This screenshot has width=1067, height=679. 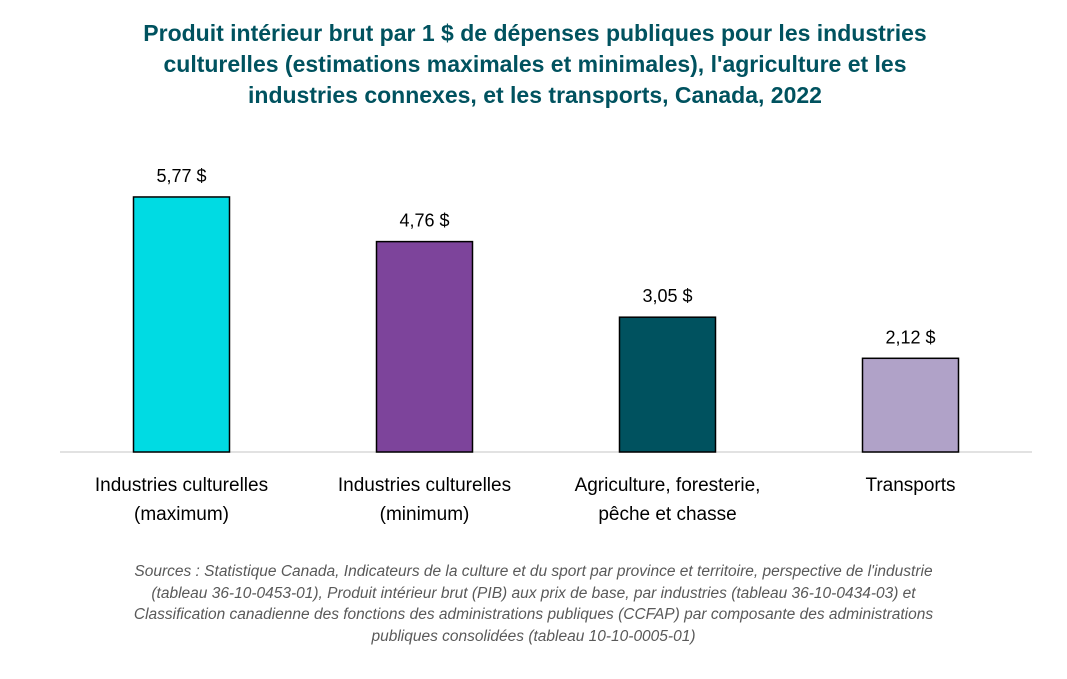 I want to click on data-label: 2,12 $, so click(x=910, y=337).